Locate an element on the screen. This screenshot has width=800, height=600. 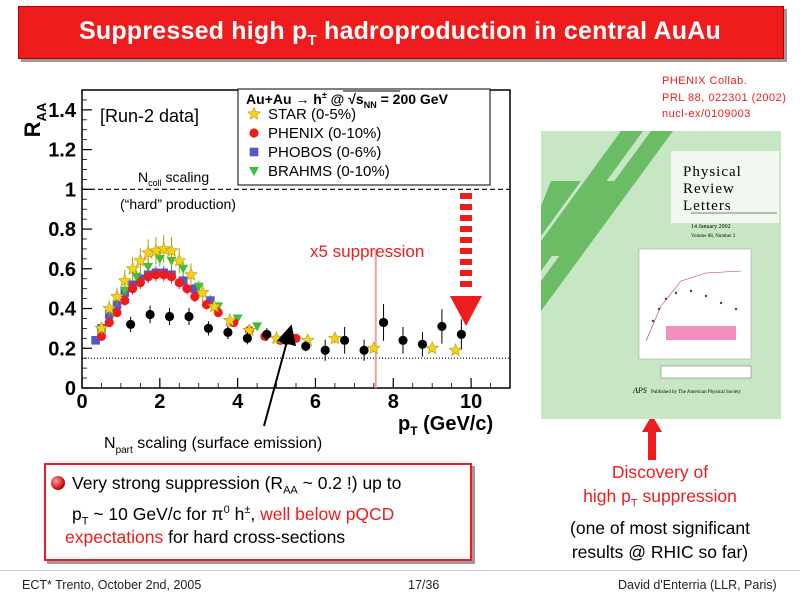
legend-title: Au+Au → h± @ √sNN = 200 GeV is located at coordinates (347, 100).